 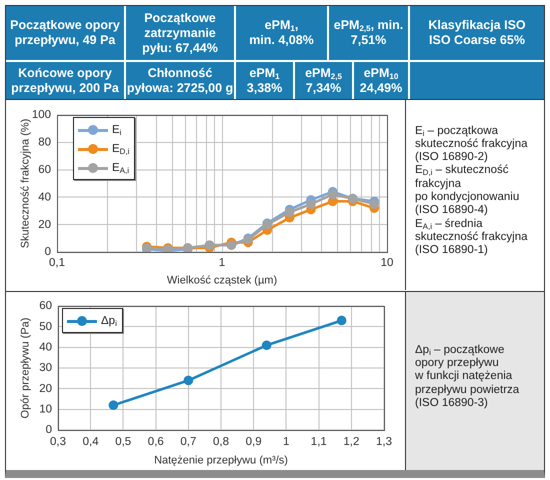 I want to click on y-tick-label: 100, so click(x=41, y=115).